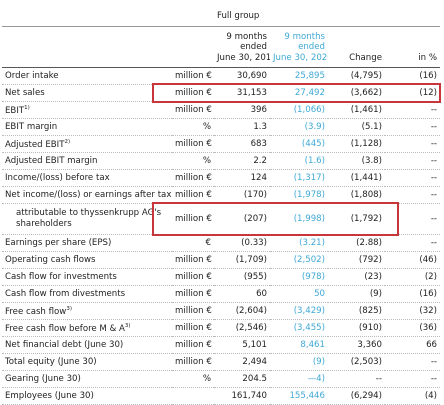  What do you see at coordinates (413, 396) in the screenshot?
I see `cell: (4)` at bounding box center [413, 396].